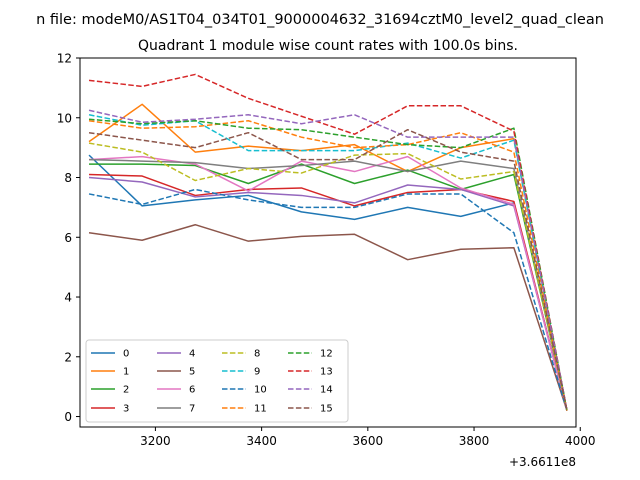  I want to click on legend-label-15: 15, so click(326, 409).